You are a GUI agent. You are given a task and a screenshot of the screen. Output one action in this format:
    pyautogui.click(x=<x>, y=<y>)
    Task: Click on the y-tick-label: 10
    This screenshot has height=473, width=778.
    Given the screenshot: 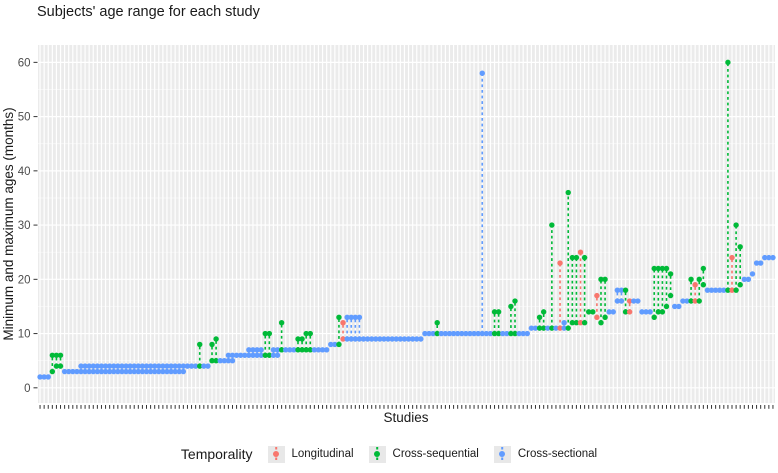 What is the action you would take?
    pyautogui.click(x=24, y=335)
    